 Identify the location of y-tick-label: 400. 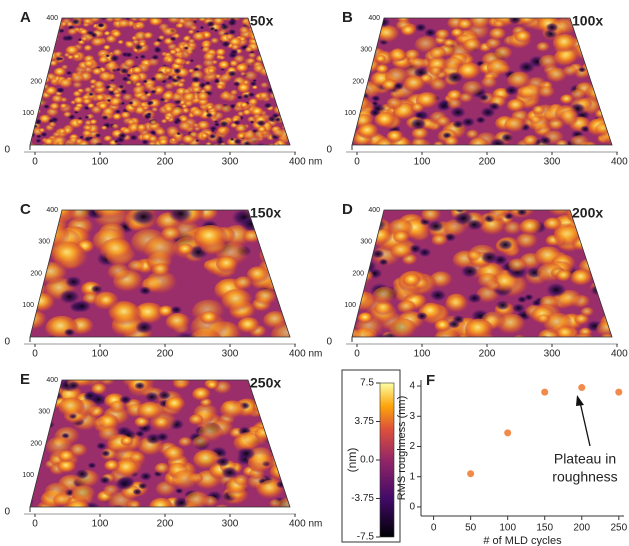
(52, 18).